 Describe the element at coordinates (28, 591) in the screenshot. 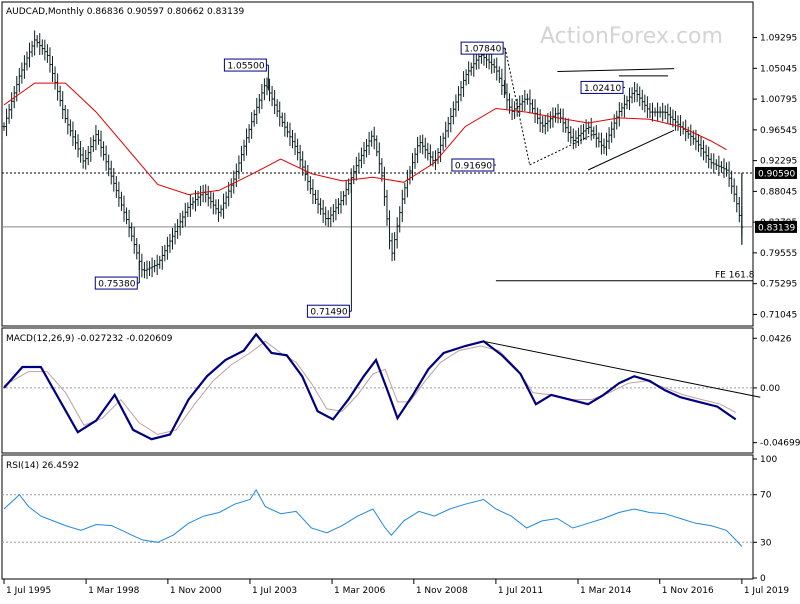

I see `x-tick-label: 1 Jul 1995` at that location.